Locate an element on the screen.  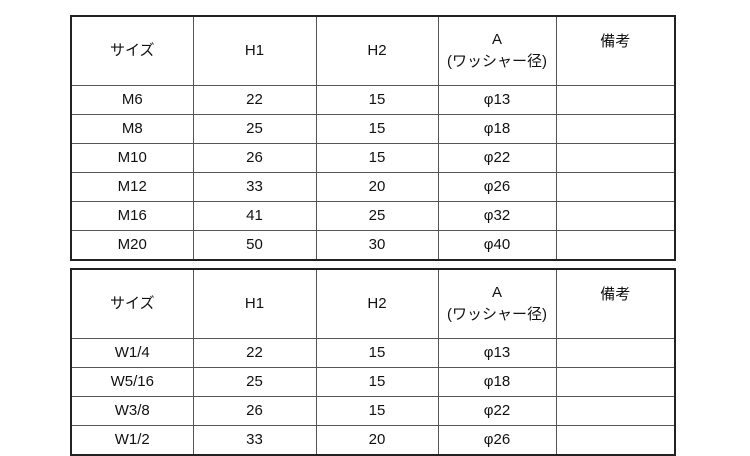
table-row: W1/2 33 20 φ26 is located at coordinates (373, 440).